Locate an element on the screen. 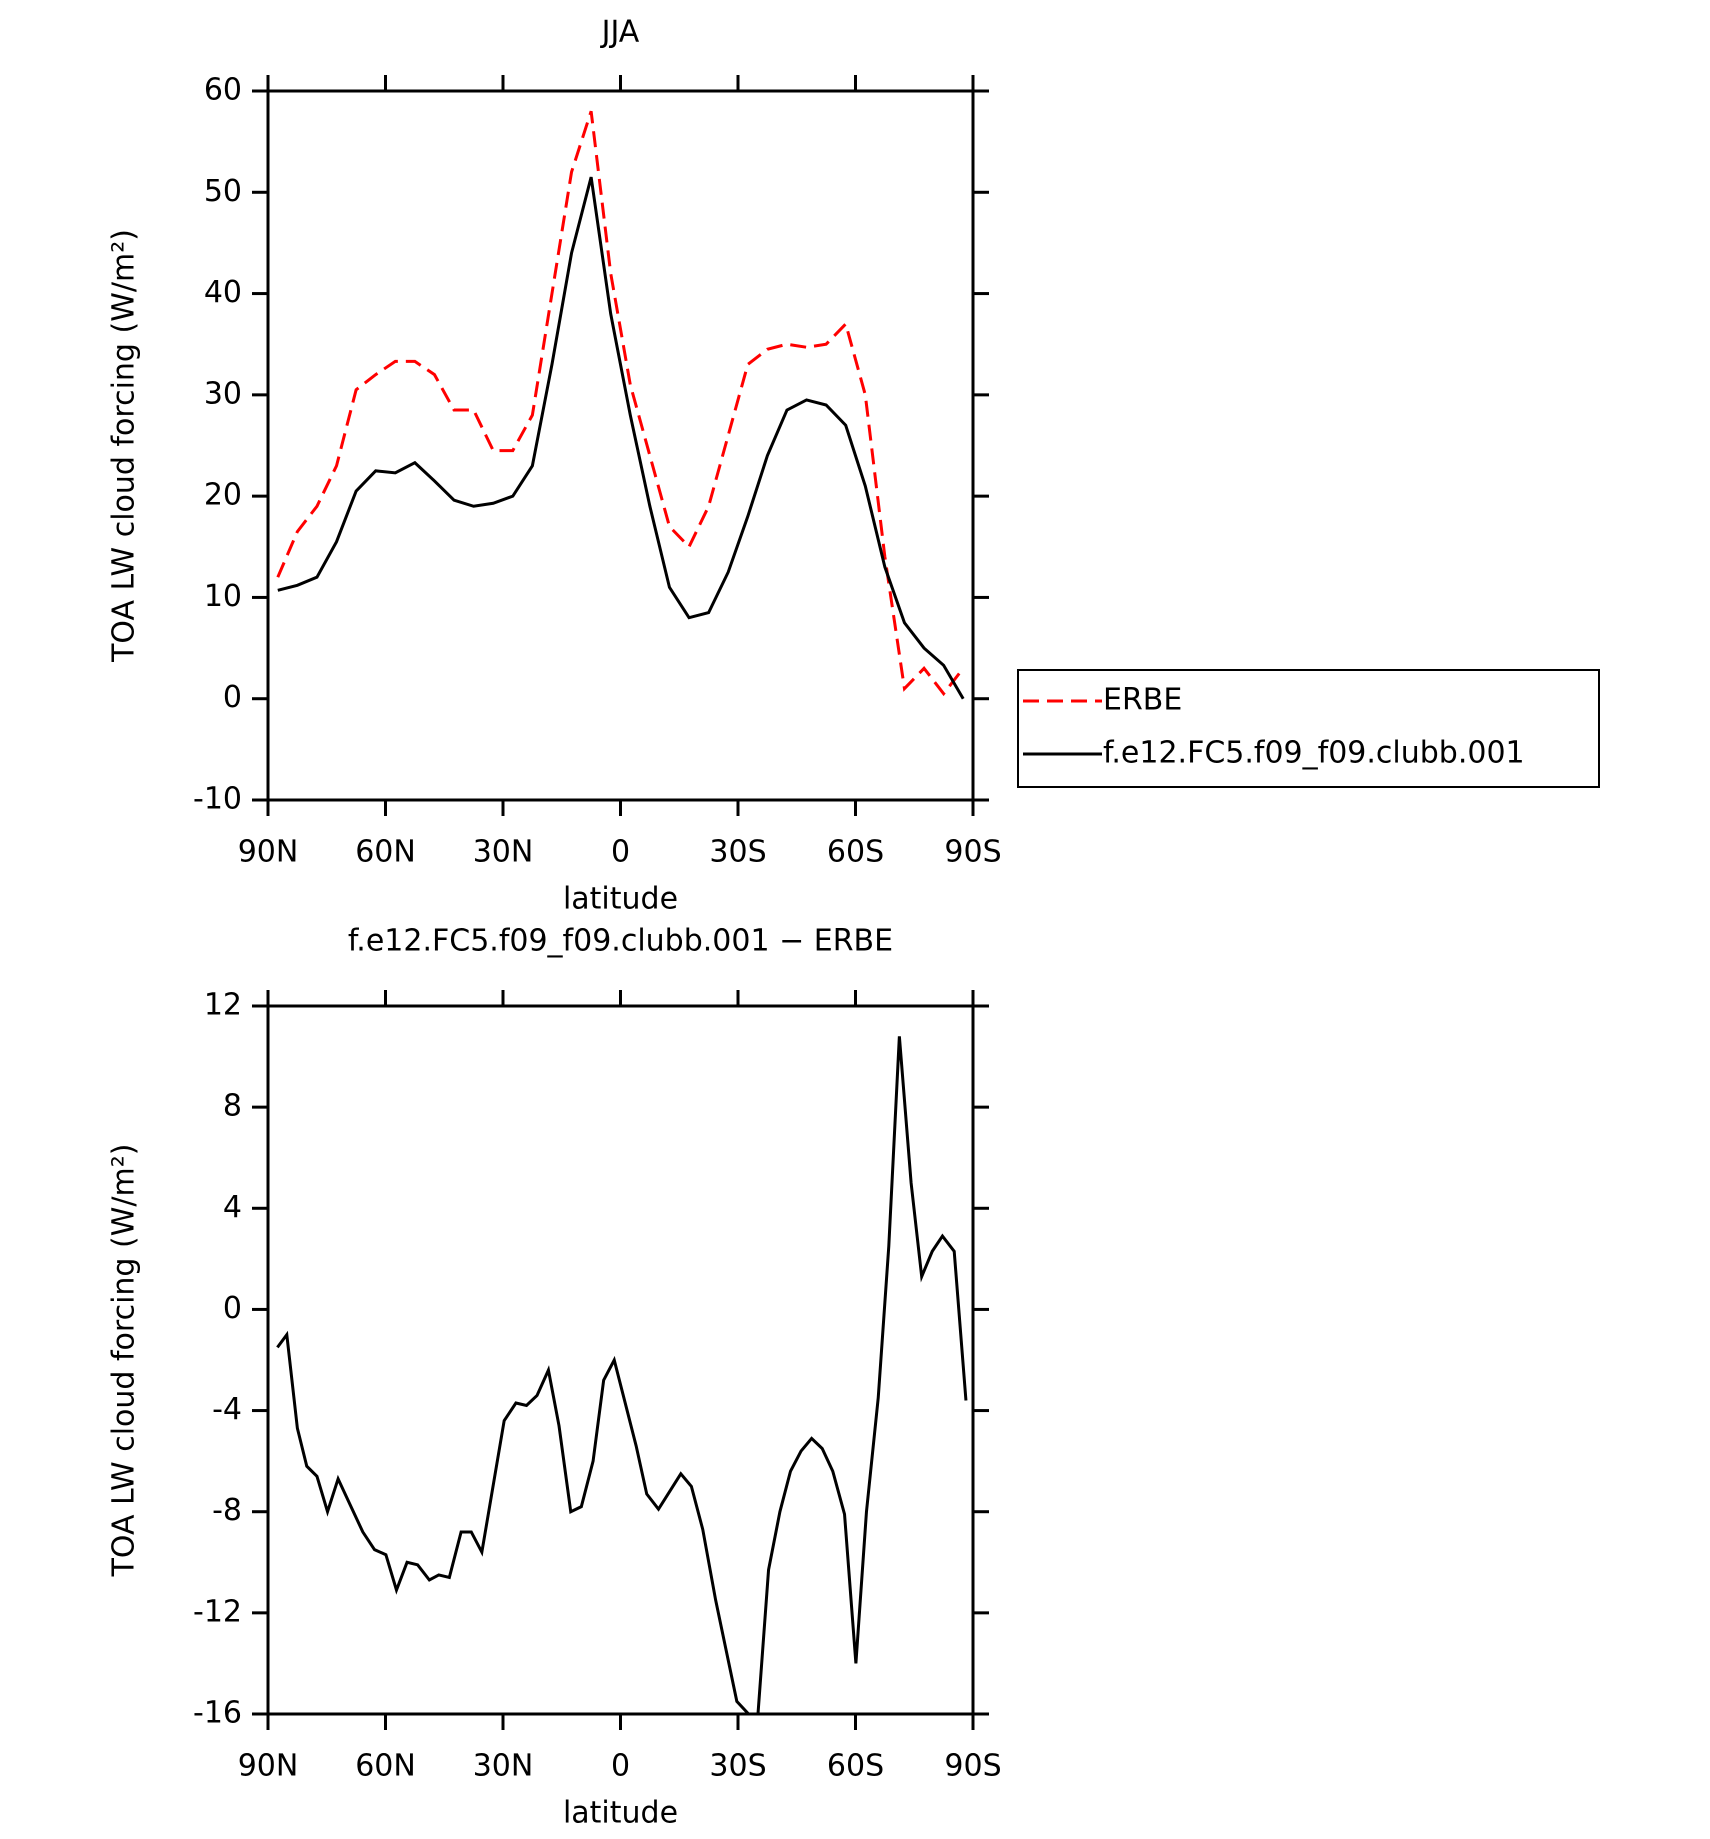  y-tick-label: 12 is located at coordinates (223, 1005).